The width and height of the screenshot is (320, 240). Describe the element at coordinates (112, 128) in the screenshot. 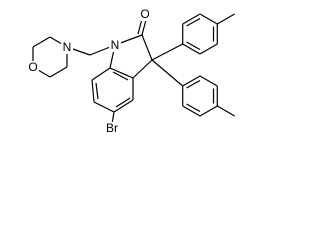

I see `atom-label: Br` at that location.